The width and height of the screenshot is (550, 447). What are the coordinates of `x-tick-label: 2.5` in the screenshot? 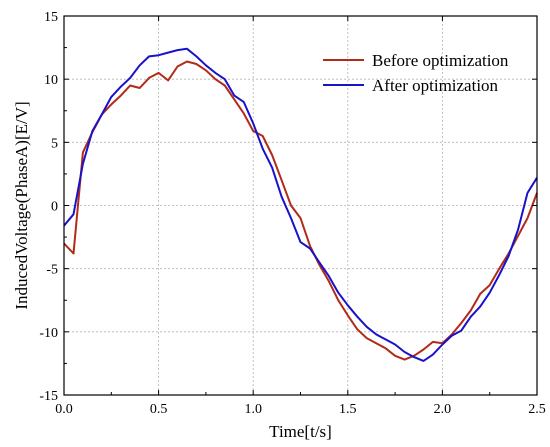 It's located at (537, 409).